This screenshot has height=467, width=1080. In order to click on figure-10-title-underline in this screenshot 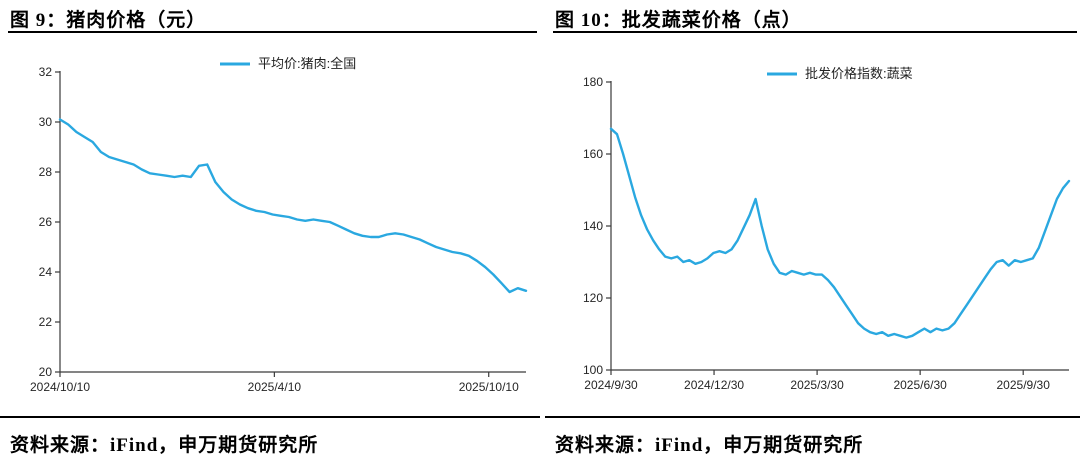, I will do `click(815, 32)`.